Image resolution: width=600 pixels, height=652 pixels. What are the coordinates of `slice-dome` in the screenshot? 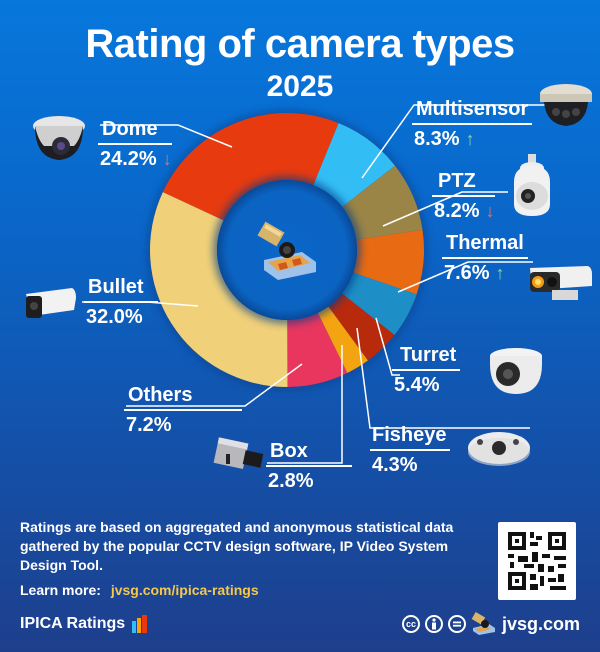 It's located at (250, 167).